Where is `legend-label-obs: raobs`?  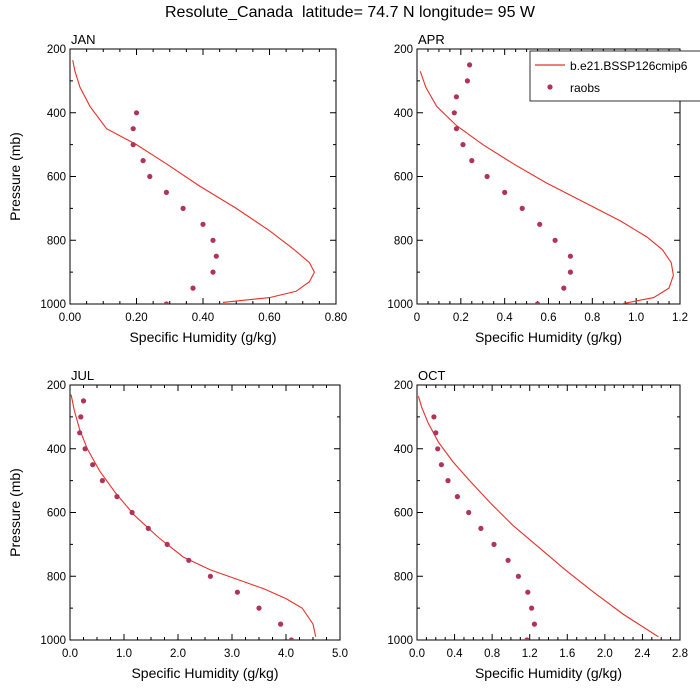
legend-label-obs: raobs is located at coordinates (585, 88).